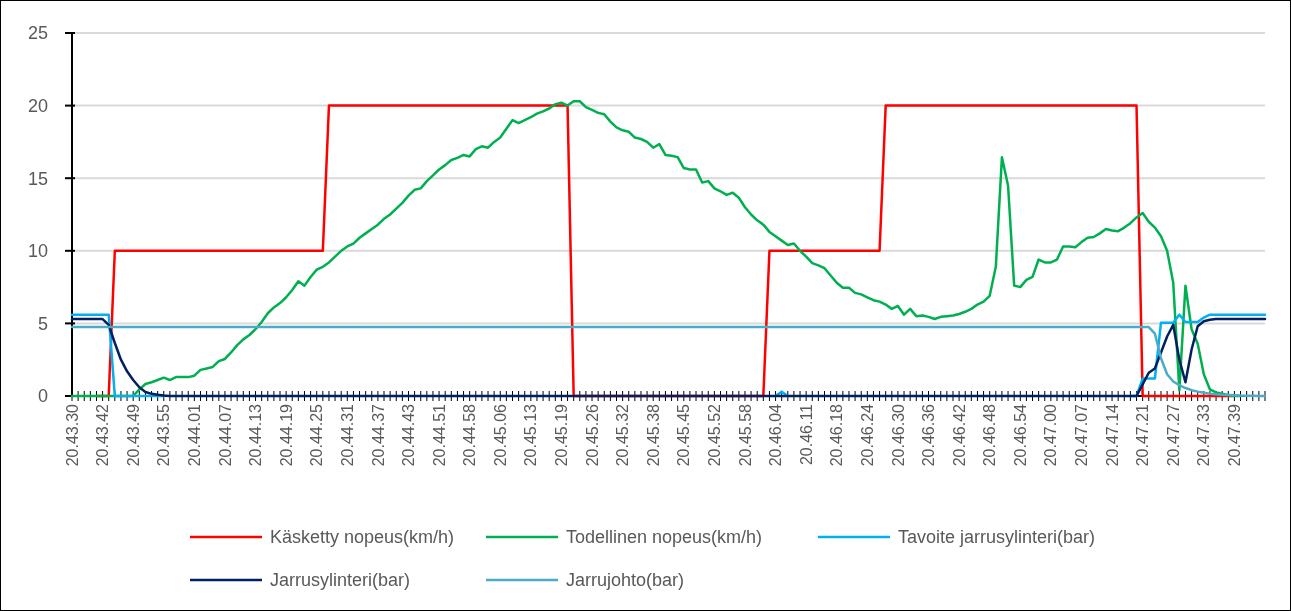 This screenshot has height=611, width=1291. I want to click on x-tick-label: 20.45.06, so click(500, 435).